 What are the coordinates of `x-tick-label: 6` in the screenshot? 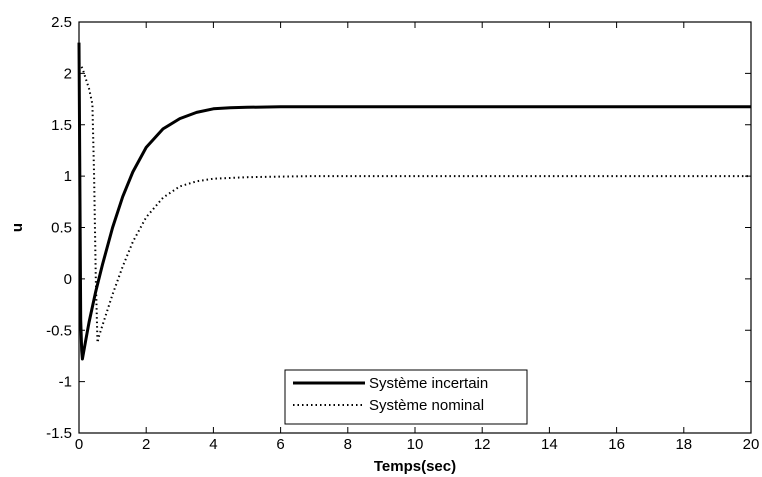 It's located at (280, 444).